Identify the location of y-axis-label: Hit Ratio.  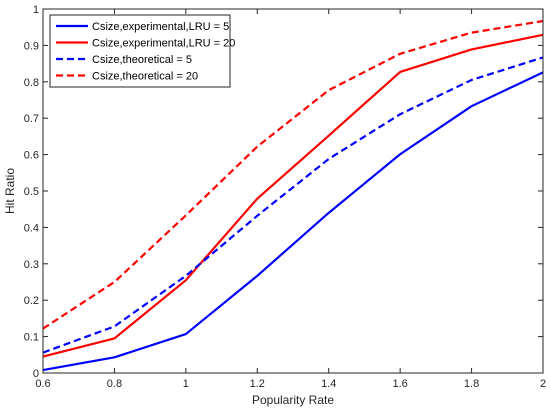
(10, 191).